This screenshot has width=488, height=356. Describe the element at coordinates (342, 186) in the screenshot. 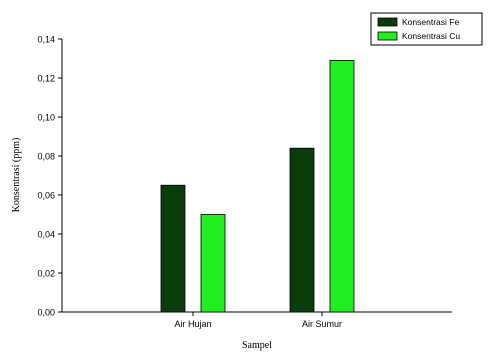

I see `bar-cu-air-sumur` at that location.